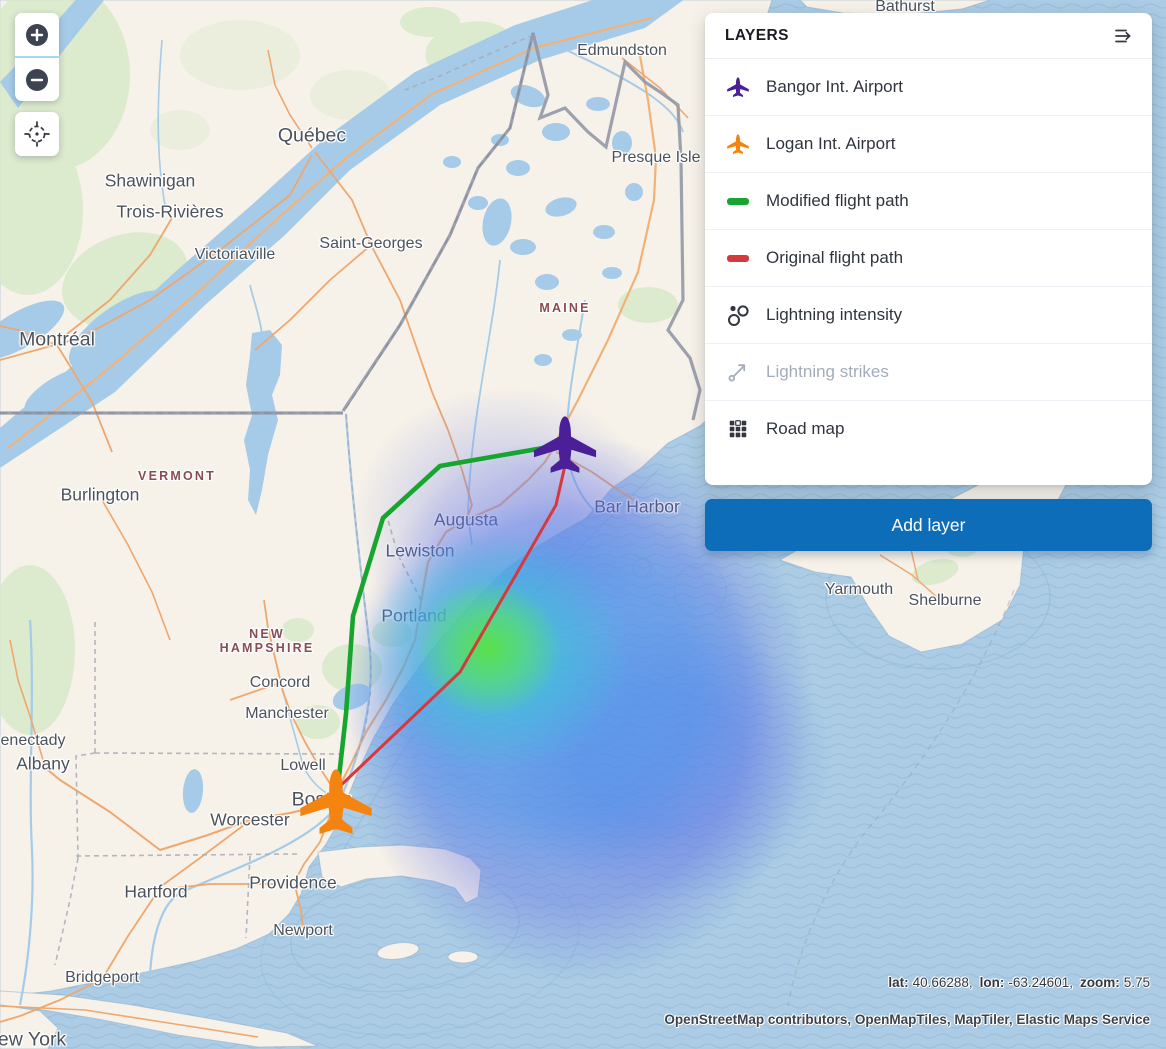 The width and height of the screenshot is (1166, 1049). I want to click on add-layer-button: Add layer, so click(928, 525).